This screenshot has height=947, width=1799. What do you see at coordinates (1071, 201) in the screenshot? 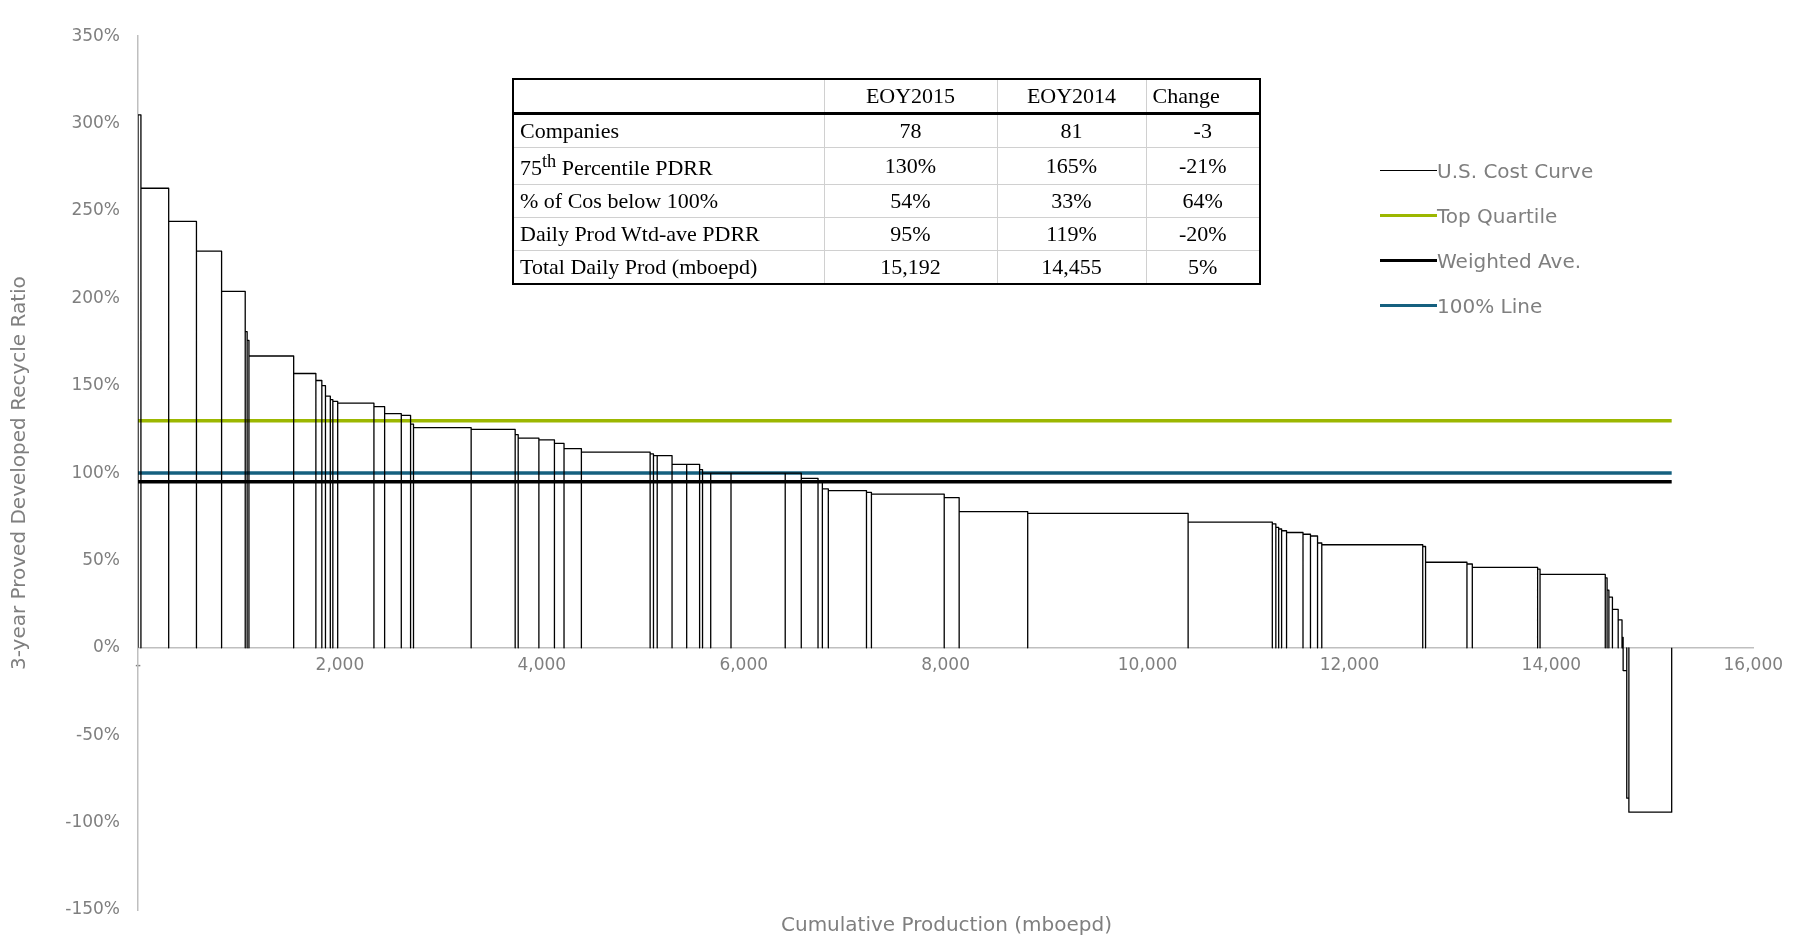
I see `annotation: 33%` at bounding box center [1071, 201].